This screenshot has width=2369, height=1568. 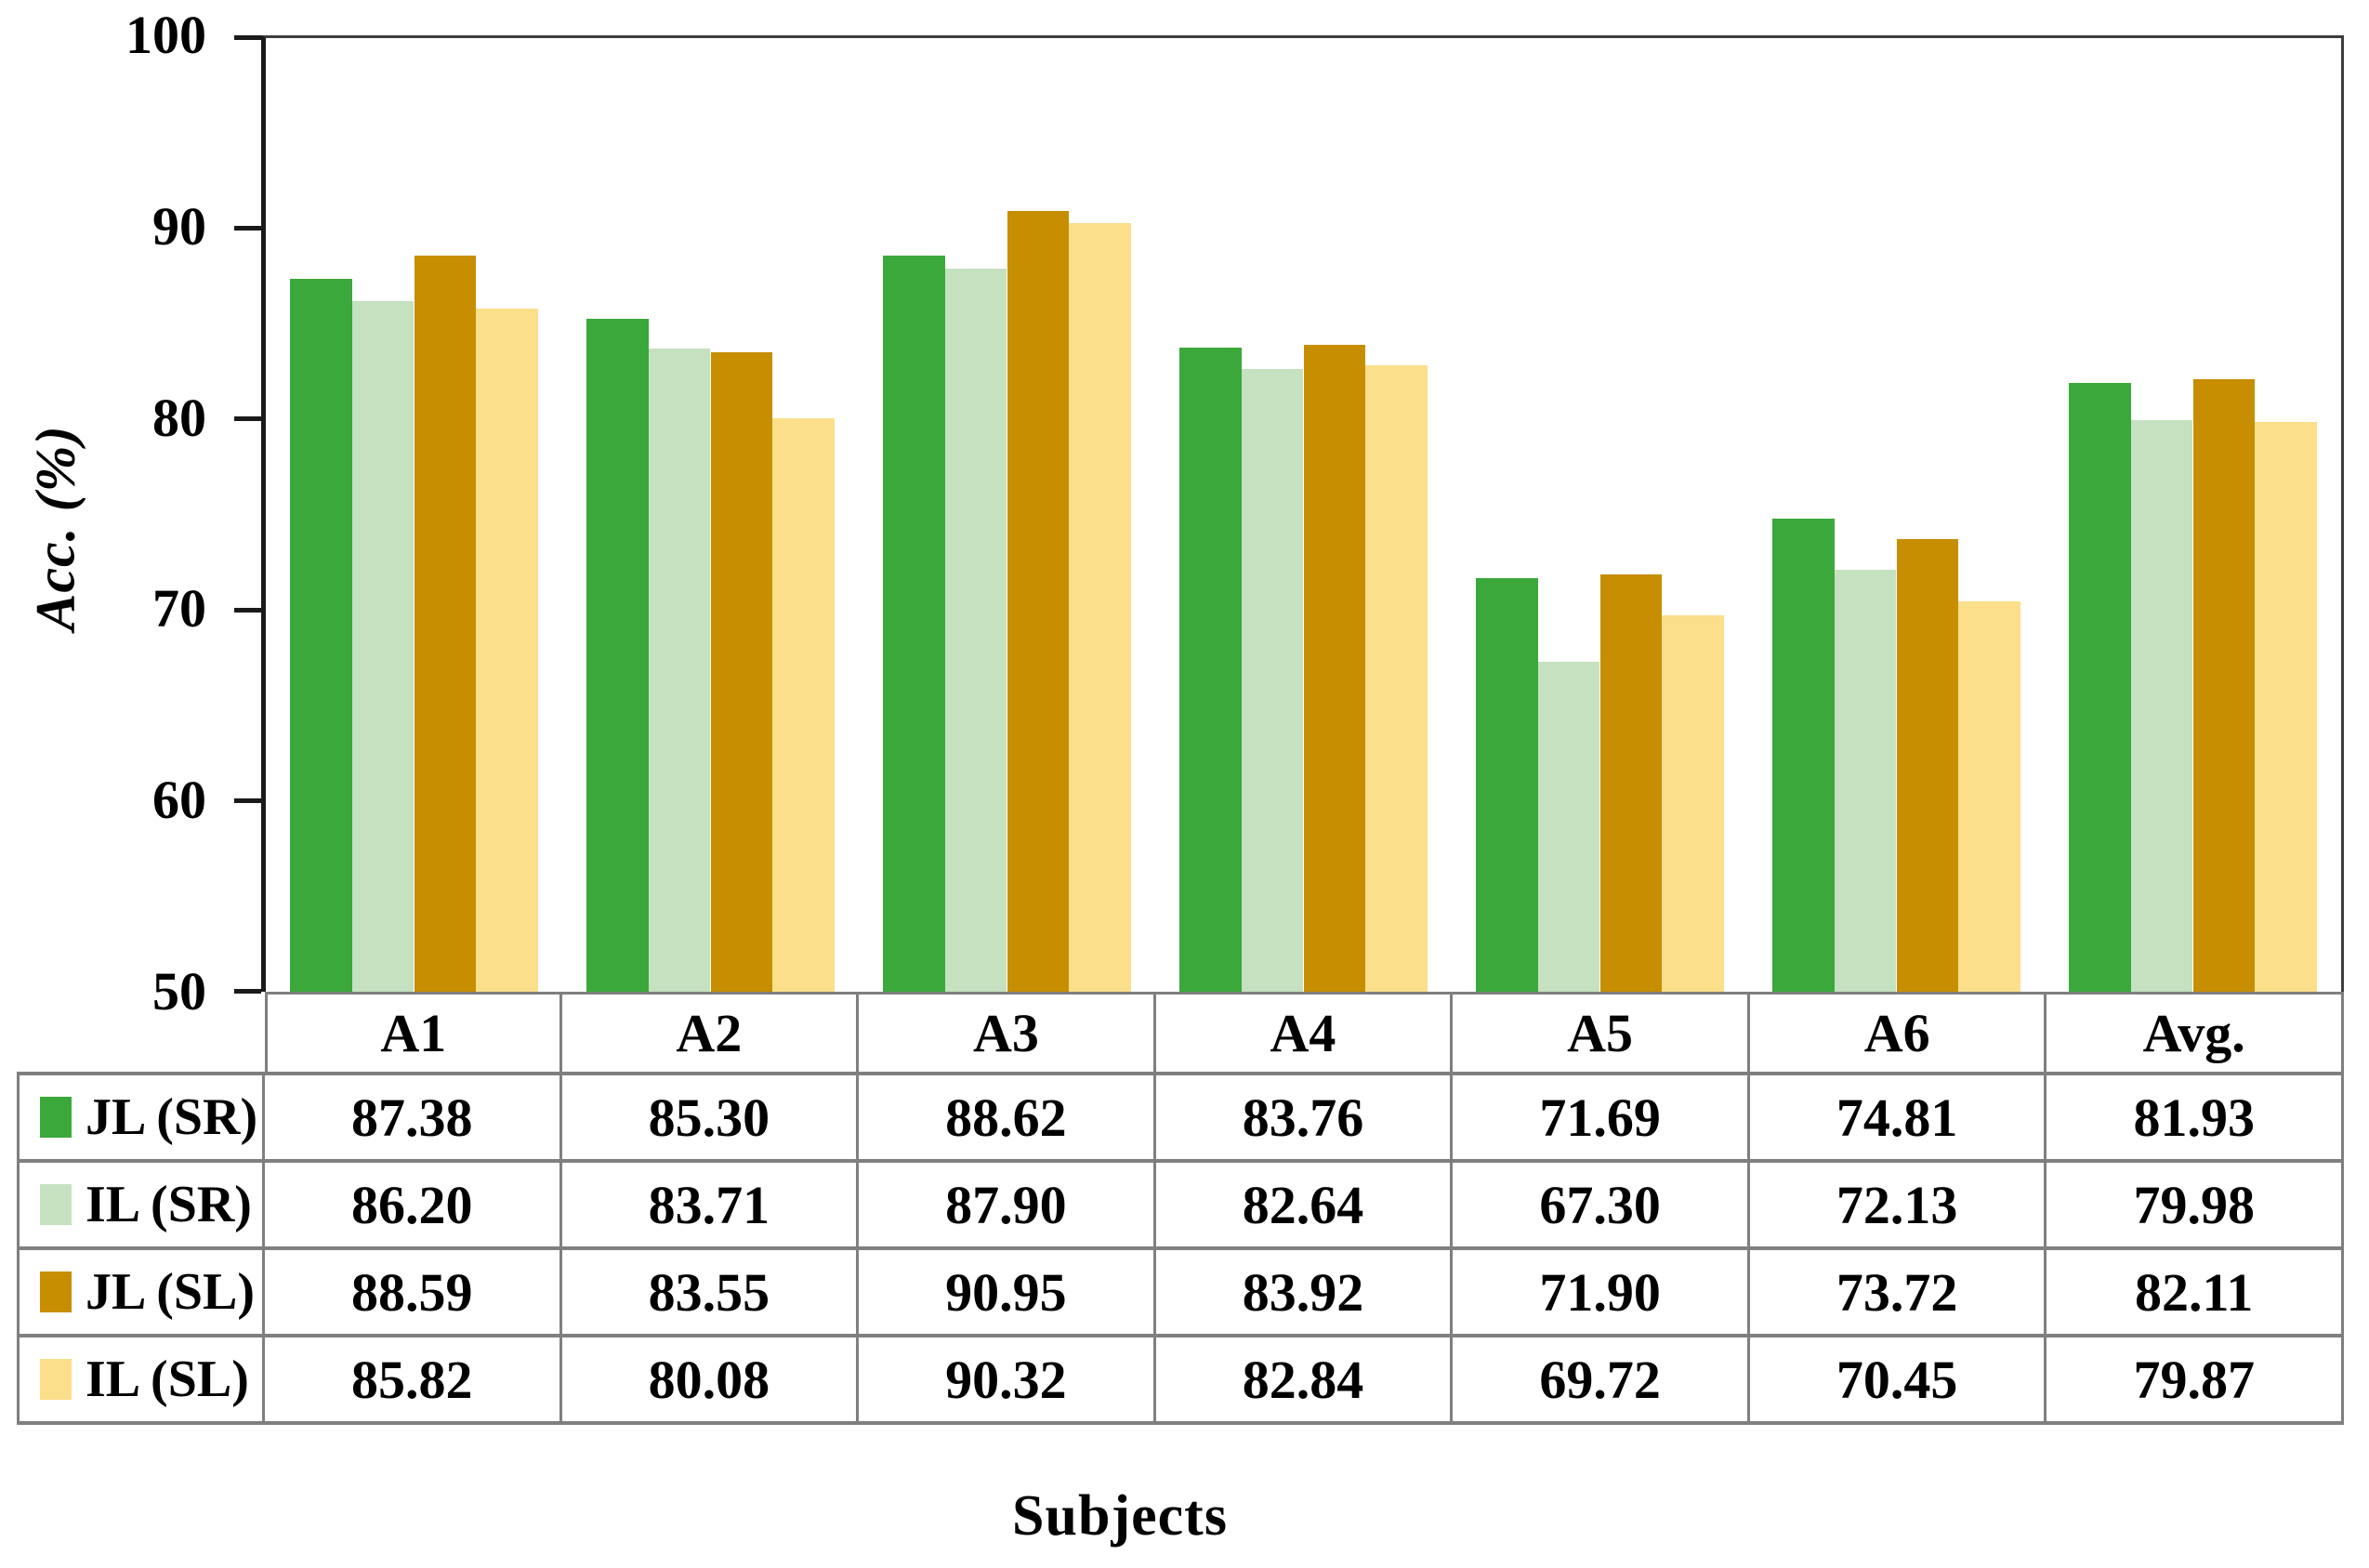 What do you see at coordinates (167, 1380) in the screenshot?
I see `legend-label-il-sl: IL (SL)` at bounding box center [167, 1380].